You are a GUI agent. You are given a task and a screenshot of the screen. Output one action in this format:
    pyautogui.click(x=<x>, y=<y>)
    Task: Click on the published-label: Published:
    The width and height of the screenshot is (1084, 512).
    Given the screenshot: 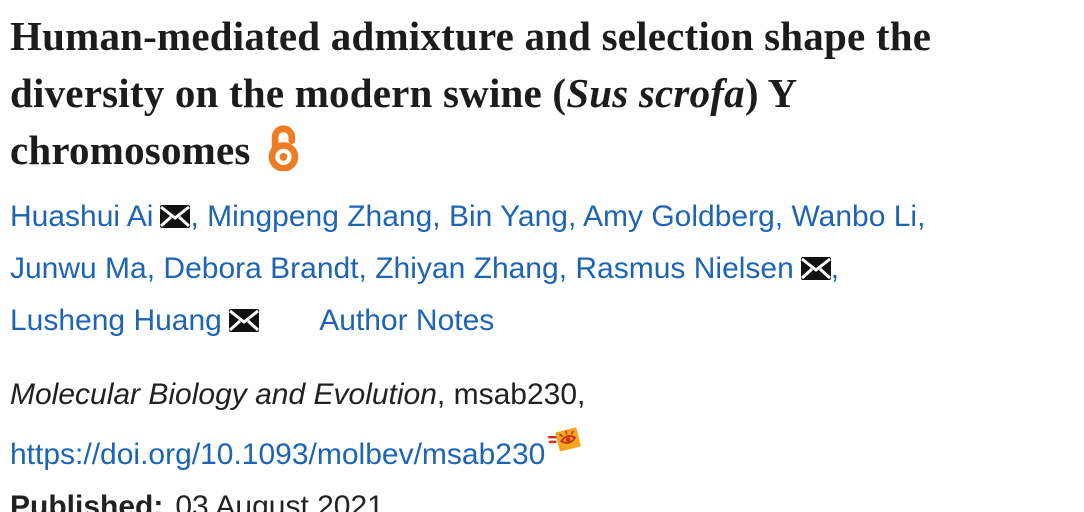 What is the action you would take?
    pyautogui.click(x=87, y=501)
    